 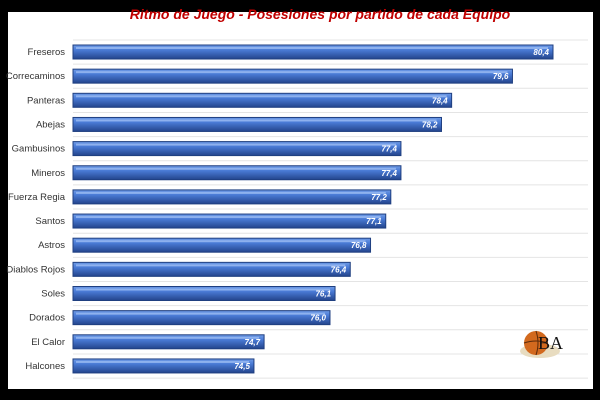 I want to click on logo: BA, so click(x=541, y=344).